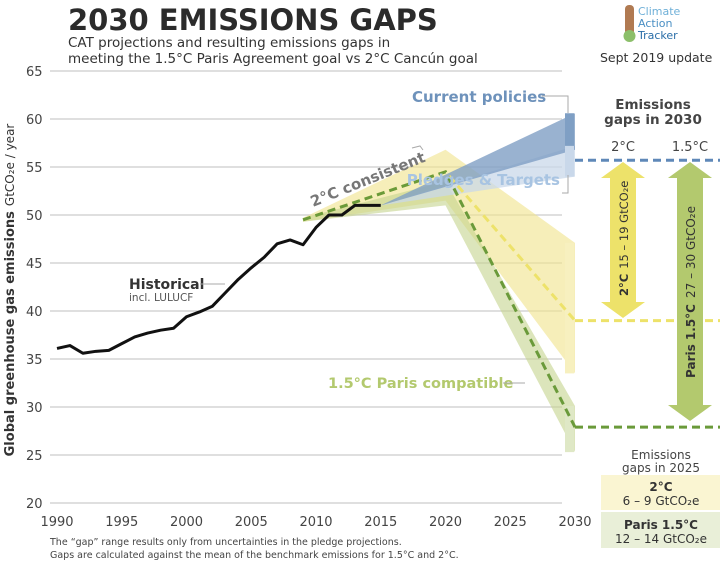 This screenshot has height=564, width=720. I want to click on gaps2025-15c-value: 12 – 14 GtCO₂e, so click(661, 539).